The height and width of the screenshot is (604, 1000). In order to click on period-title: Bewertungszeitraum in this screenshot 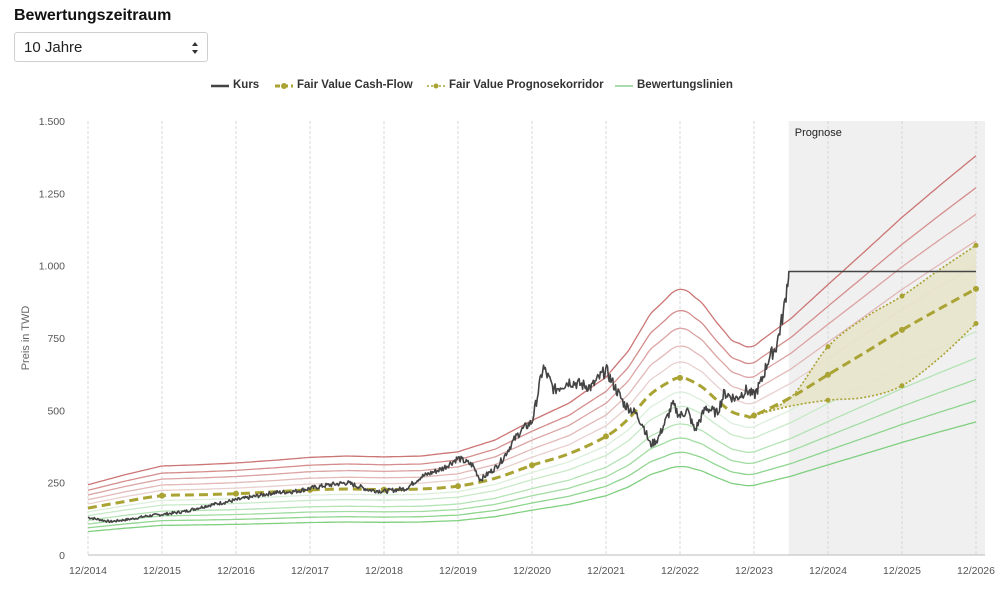, I will do `click(93, 15)`.